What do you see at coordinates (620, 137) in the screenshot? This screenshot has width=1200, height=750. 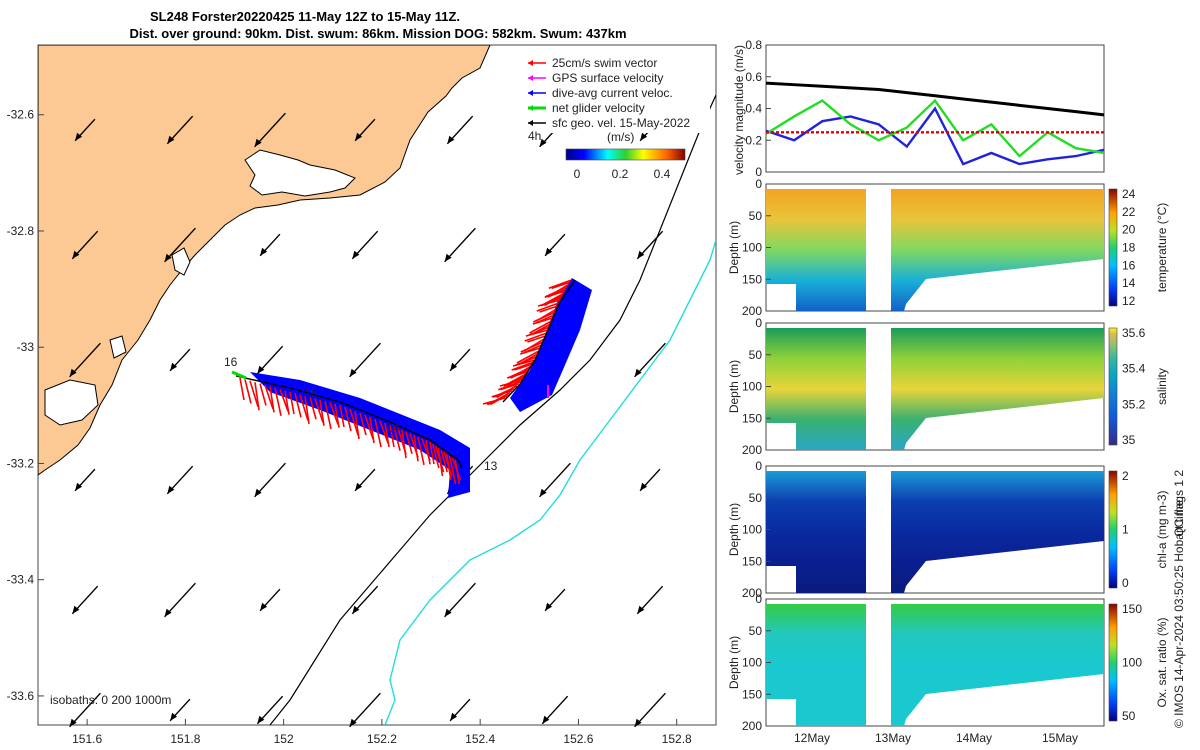 I see `colorbar-title: (m/s)` at bounding box center [620, 137].